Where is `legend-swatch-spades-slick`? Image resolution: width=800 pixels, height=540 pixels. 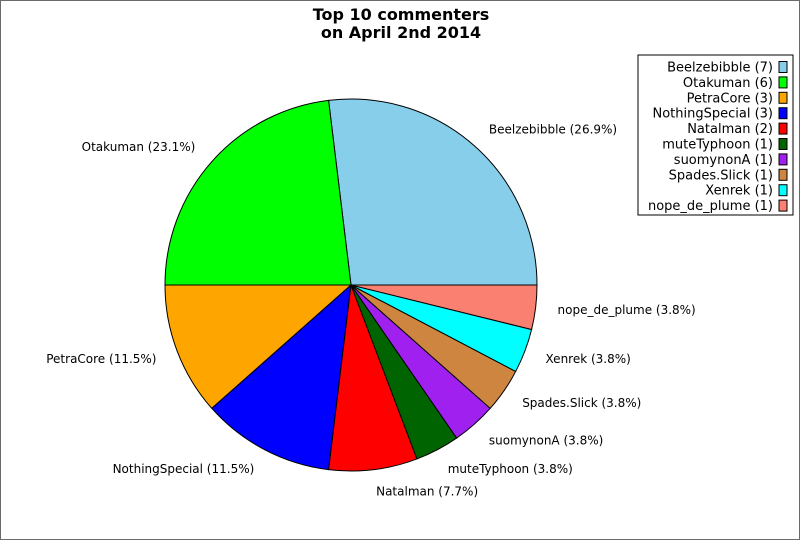 legend-swatch-spades-slick is located at coordinates (783, 174).